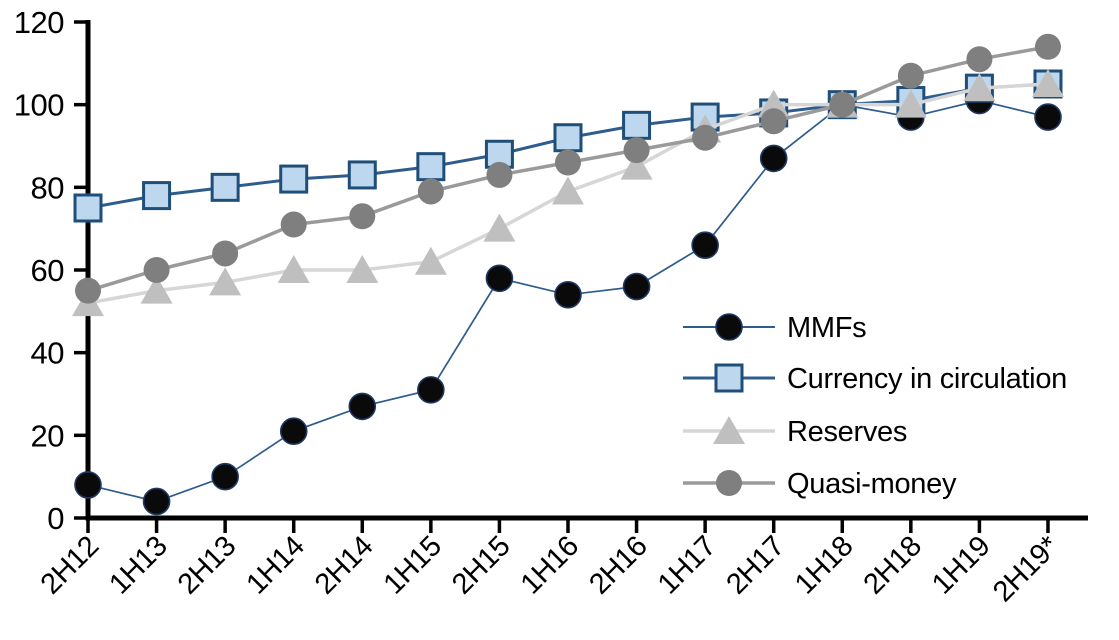 This screenshot has width=1119, height=640. Describe the element at coordinates (39, 22) in the screenshot. I see `y-tick-label: 120` at that location.